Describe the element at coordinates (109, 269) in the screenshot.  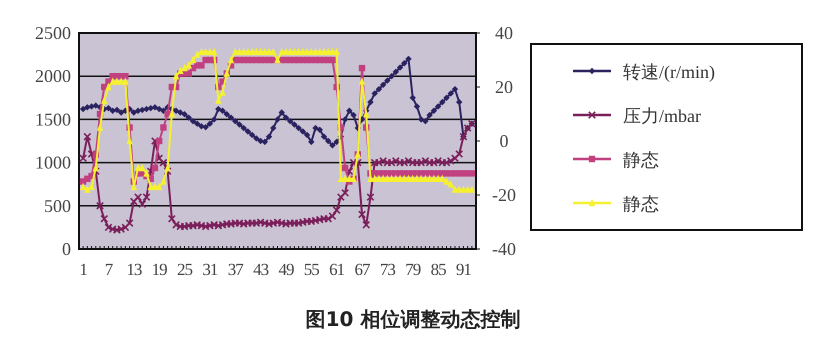
I see `x-tick-label: 7` at that location.